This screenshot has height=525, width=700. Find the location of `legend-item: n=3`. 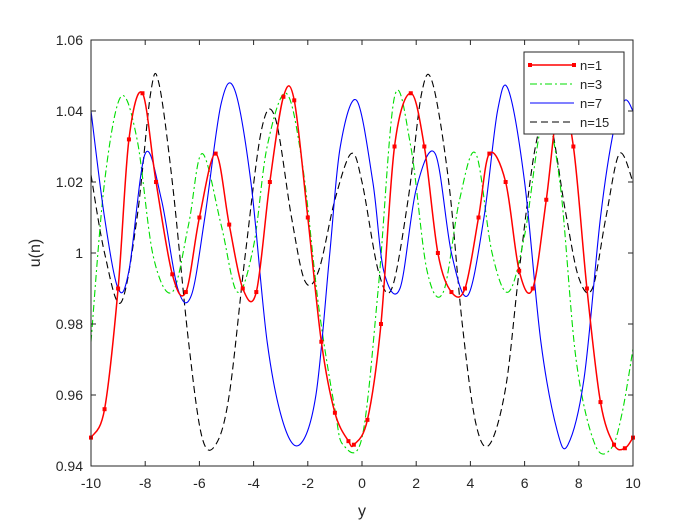

legend-item: n=3 is located at coordinates (566, 84).